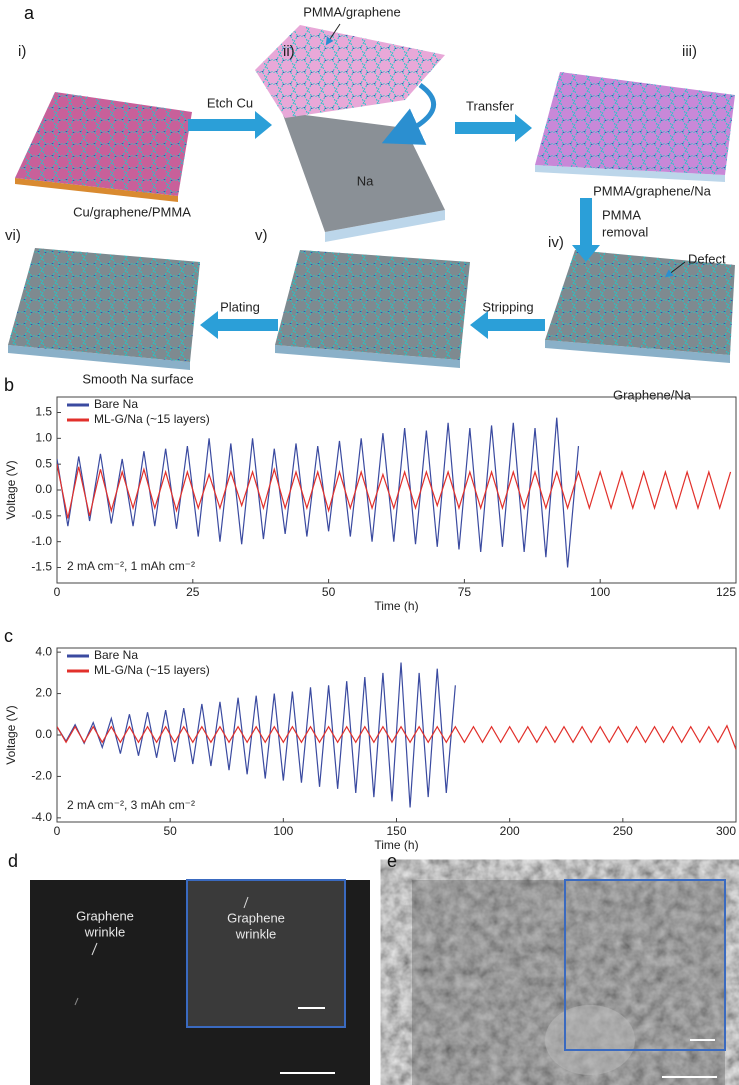  I want to click on label: Etch Cu, so click(230, 102).